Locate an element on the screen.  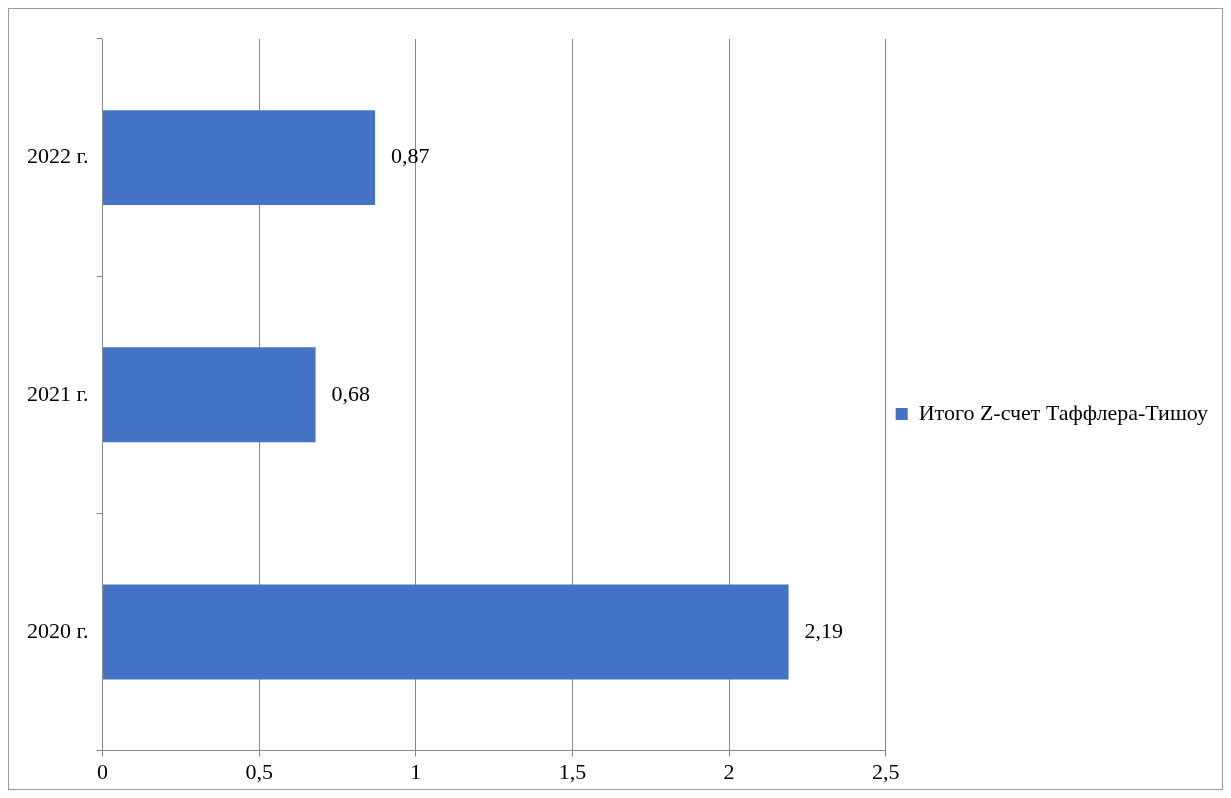
data-label: 2,19 is located at coordinates (824, 630).